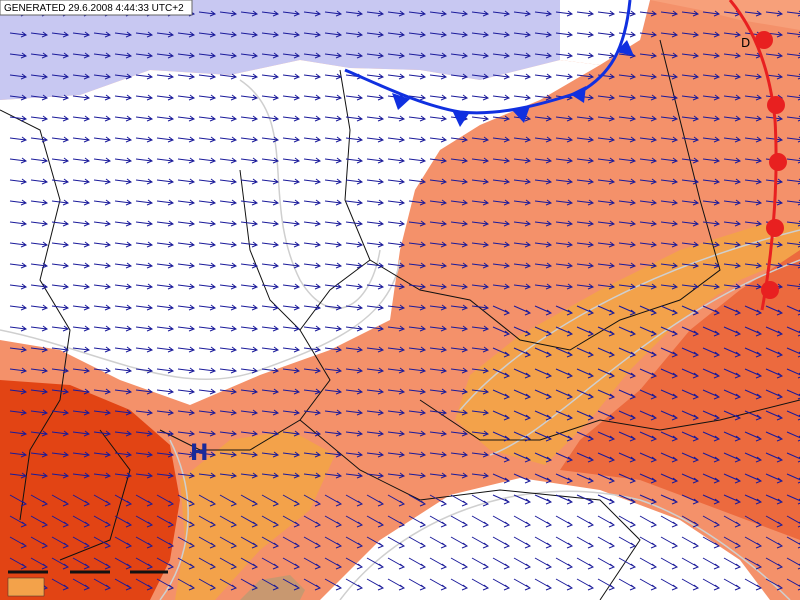 The width and height of the screenshot is (800, 600). Describe the element at coordinates (199, 453) in the screenshot. I see `high-pressure: H` at that location.